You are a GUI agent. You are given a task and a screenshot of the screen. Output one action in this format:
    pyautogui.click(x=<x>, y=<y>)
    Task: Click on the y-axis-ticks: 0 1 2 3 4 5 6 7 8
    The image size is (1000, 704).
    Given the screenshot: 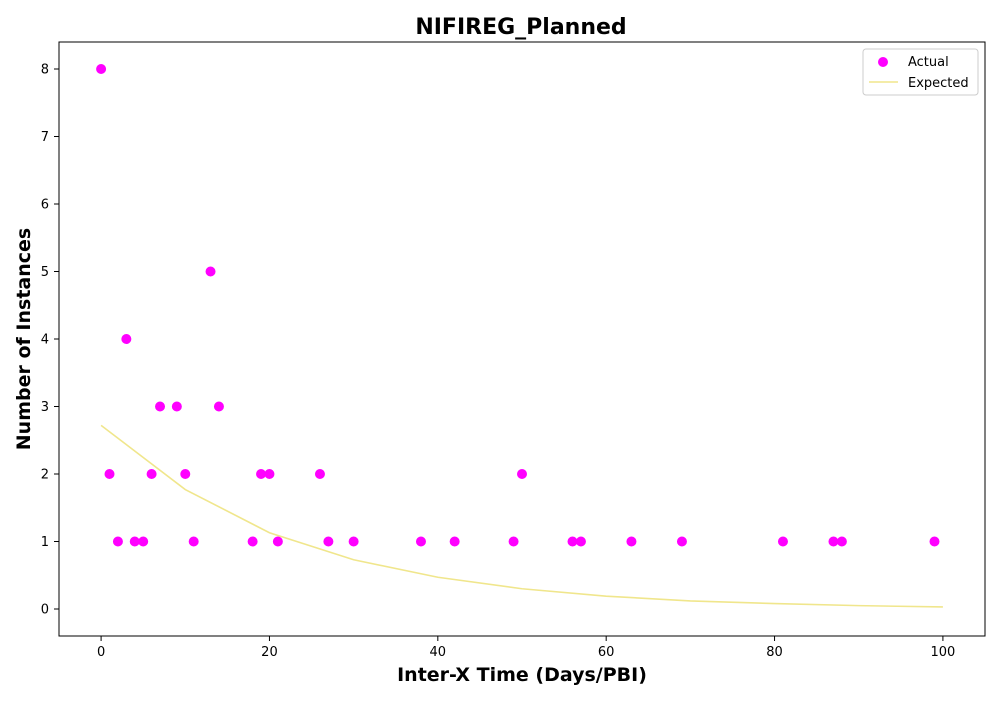 What is the action you would take?
    pyautogui.click(x=50, y=340)
    